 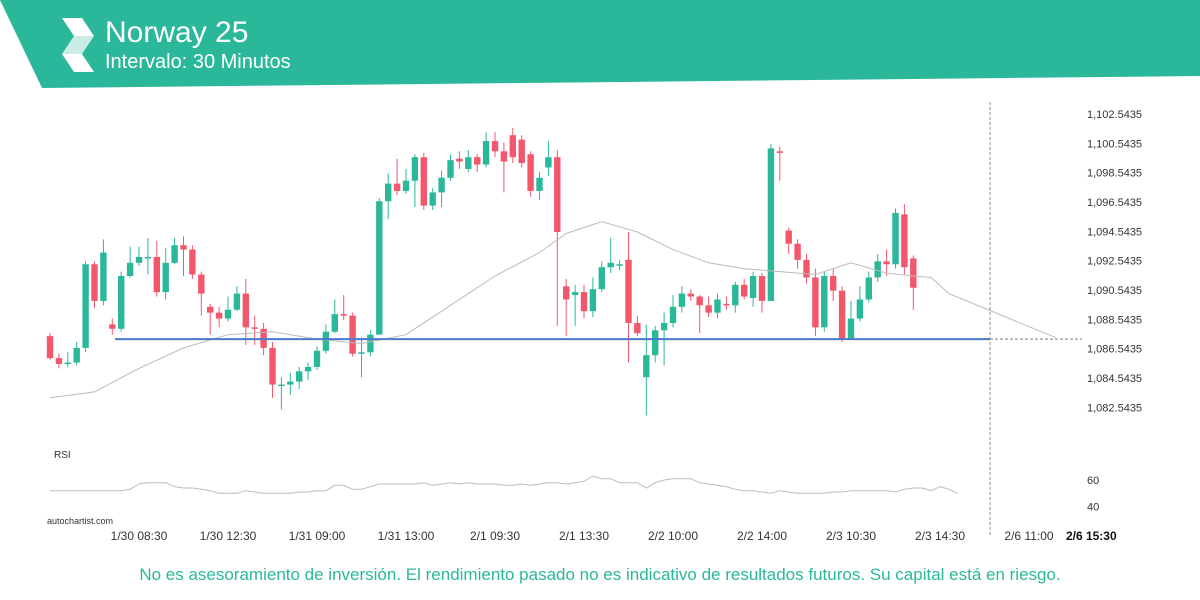 What do you see at coordinates (1114, 203) in the screenshot?
I see `y-axis-tick-label: 1,096.5435` at bounding box center [1114, 203].